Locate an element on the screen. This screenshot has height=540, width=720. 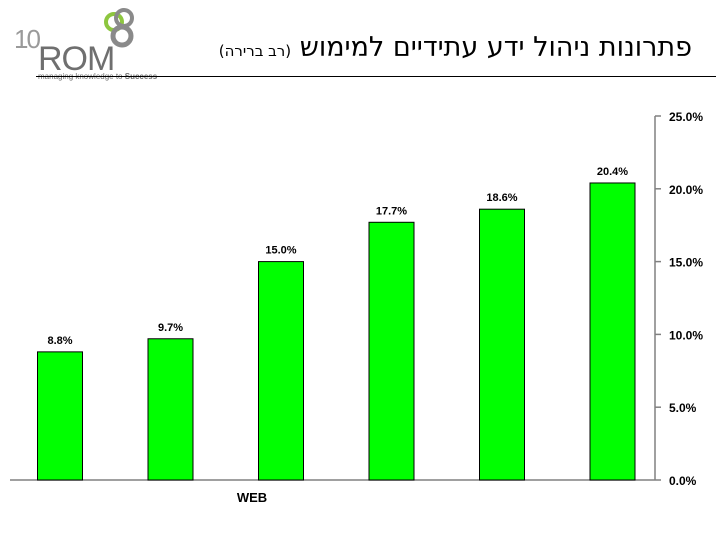
company-logo: 10 ROM managing knowledge to Success is located at coordinates (98, 43).